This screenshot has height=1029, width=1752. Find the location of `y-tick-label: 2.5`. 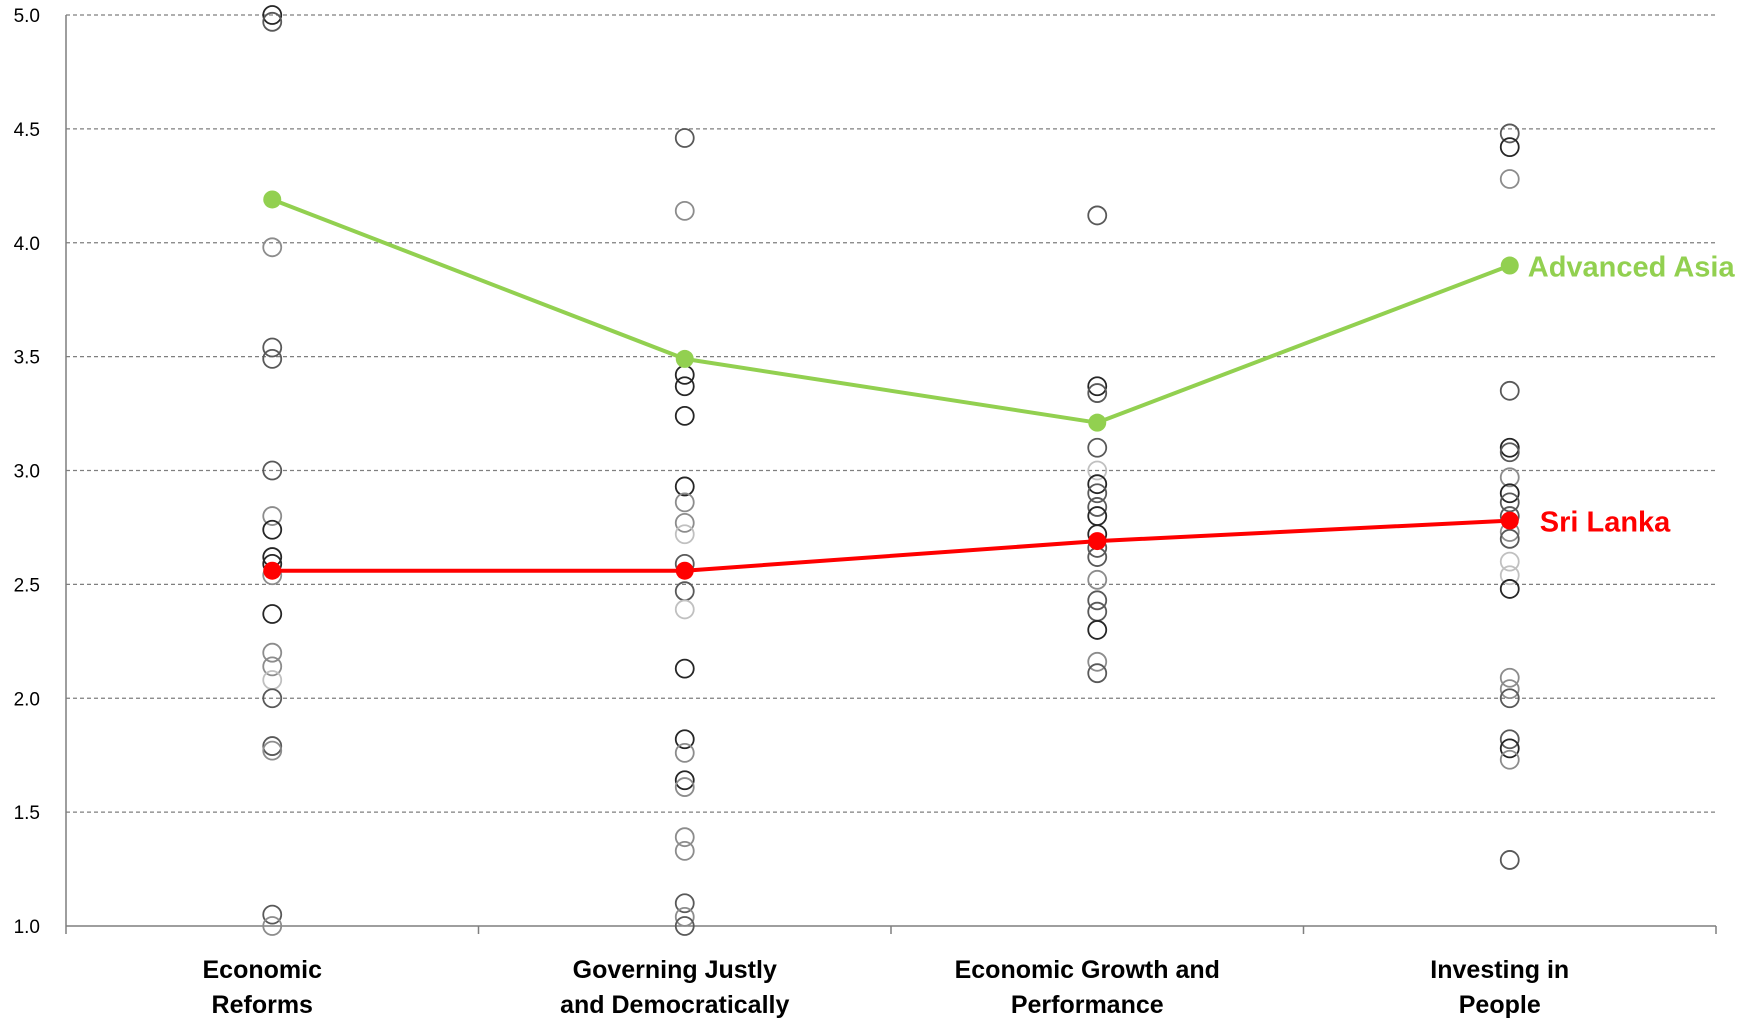

y-tick-label: 2.5 is located at coordinates (27, 585).